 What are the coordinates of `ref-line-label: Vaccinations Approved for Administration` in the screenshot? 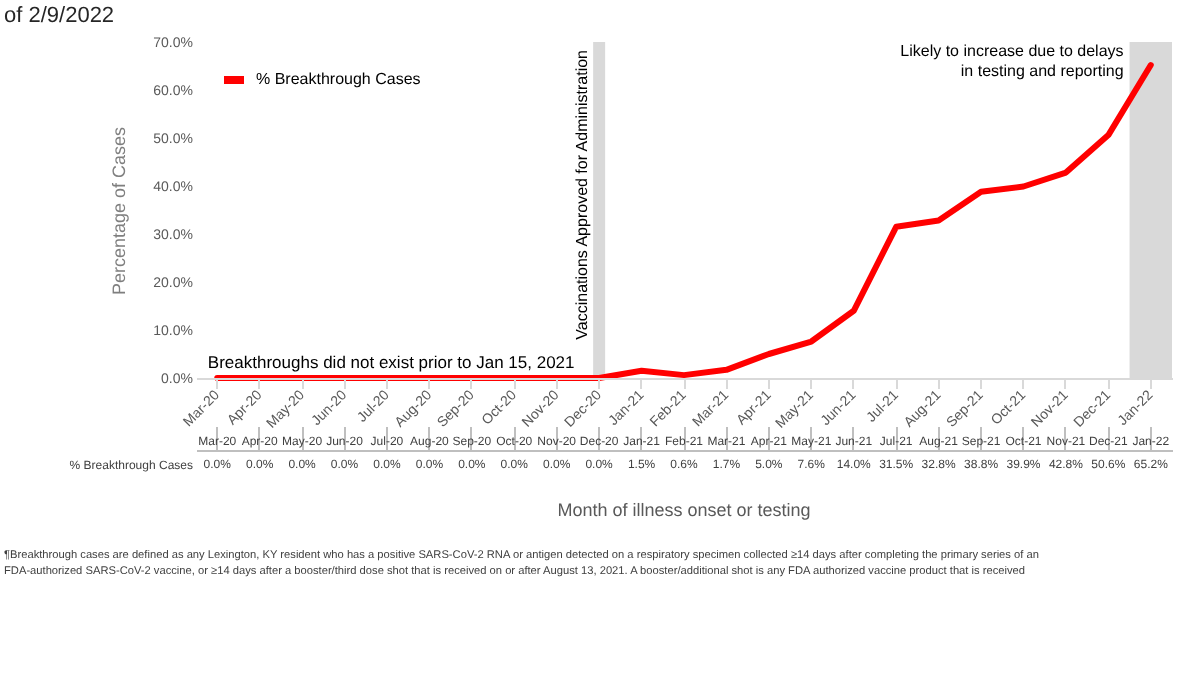 It's located at (582, 195).